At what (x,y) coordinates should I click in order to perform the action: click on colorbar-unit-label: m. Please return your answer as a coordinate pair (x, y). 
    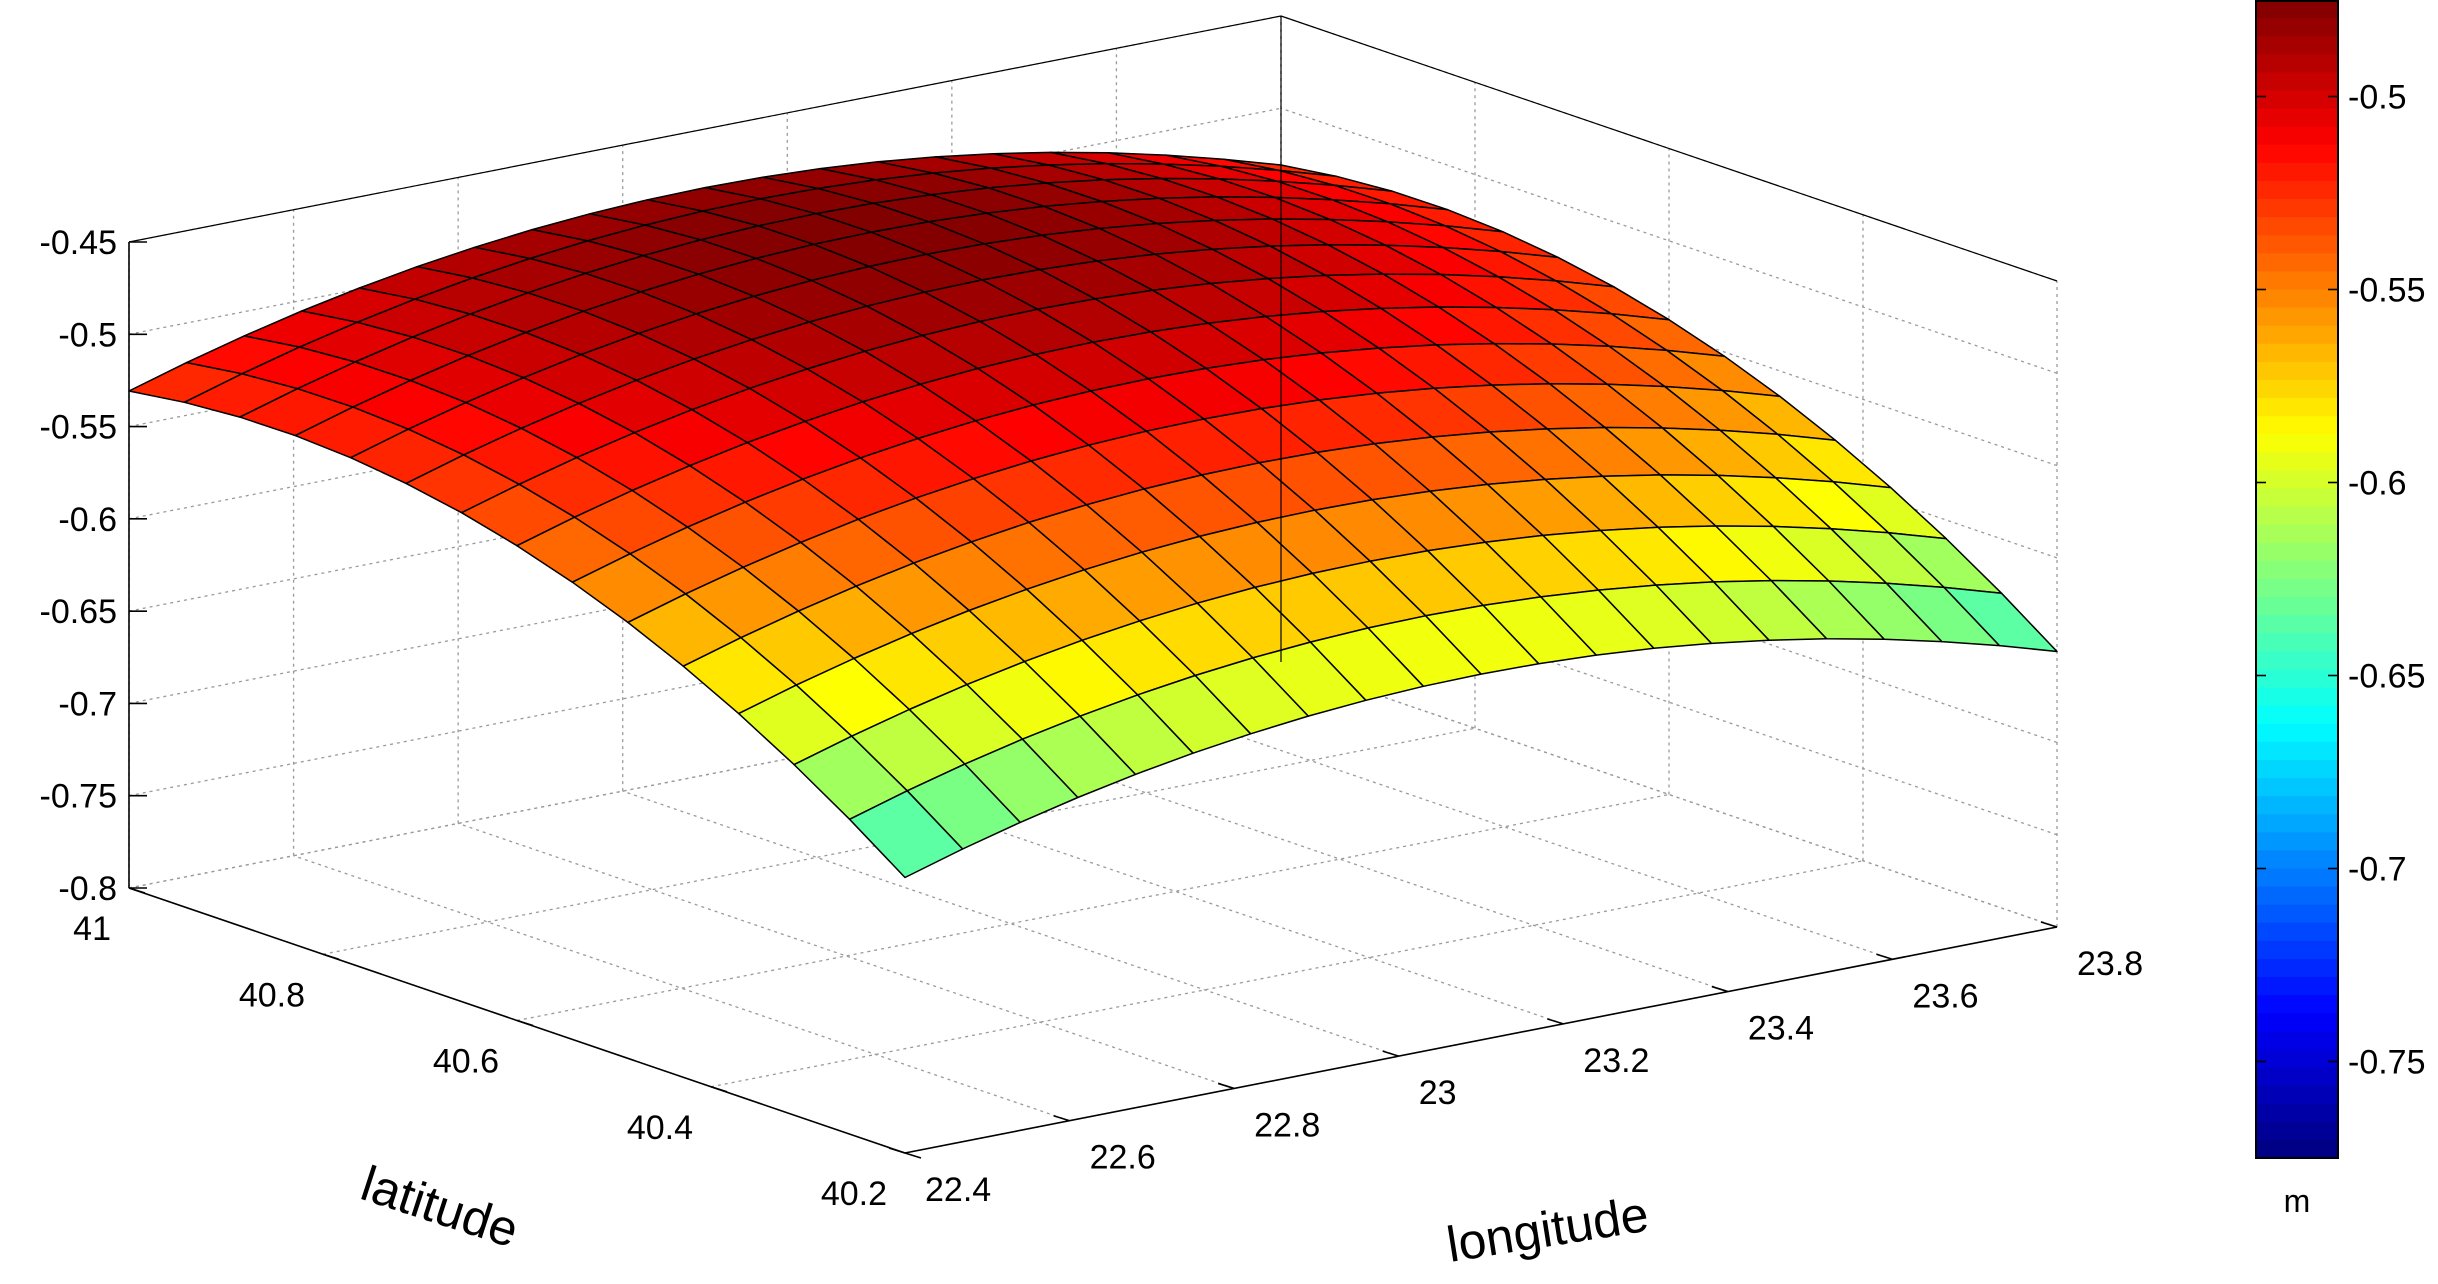
    Looking at the image, I should click on (2297, 1201).